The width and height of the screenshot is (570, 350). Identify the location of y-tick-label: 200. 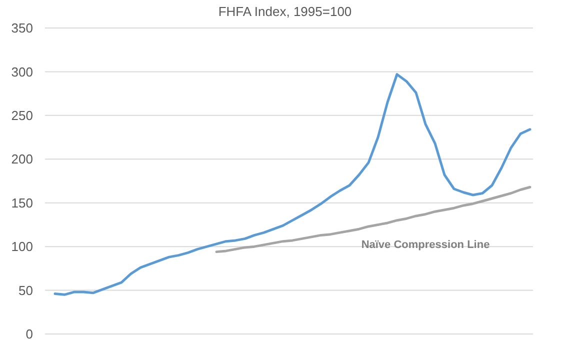
(22, 159).